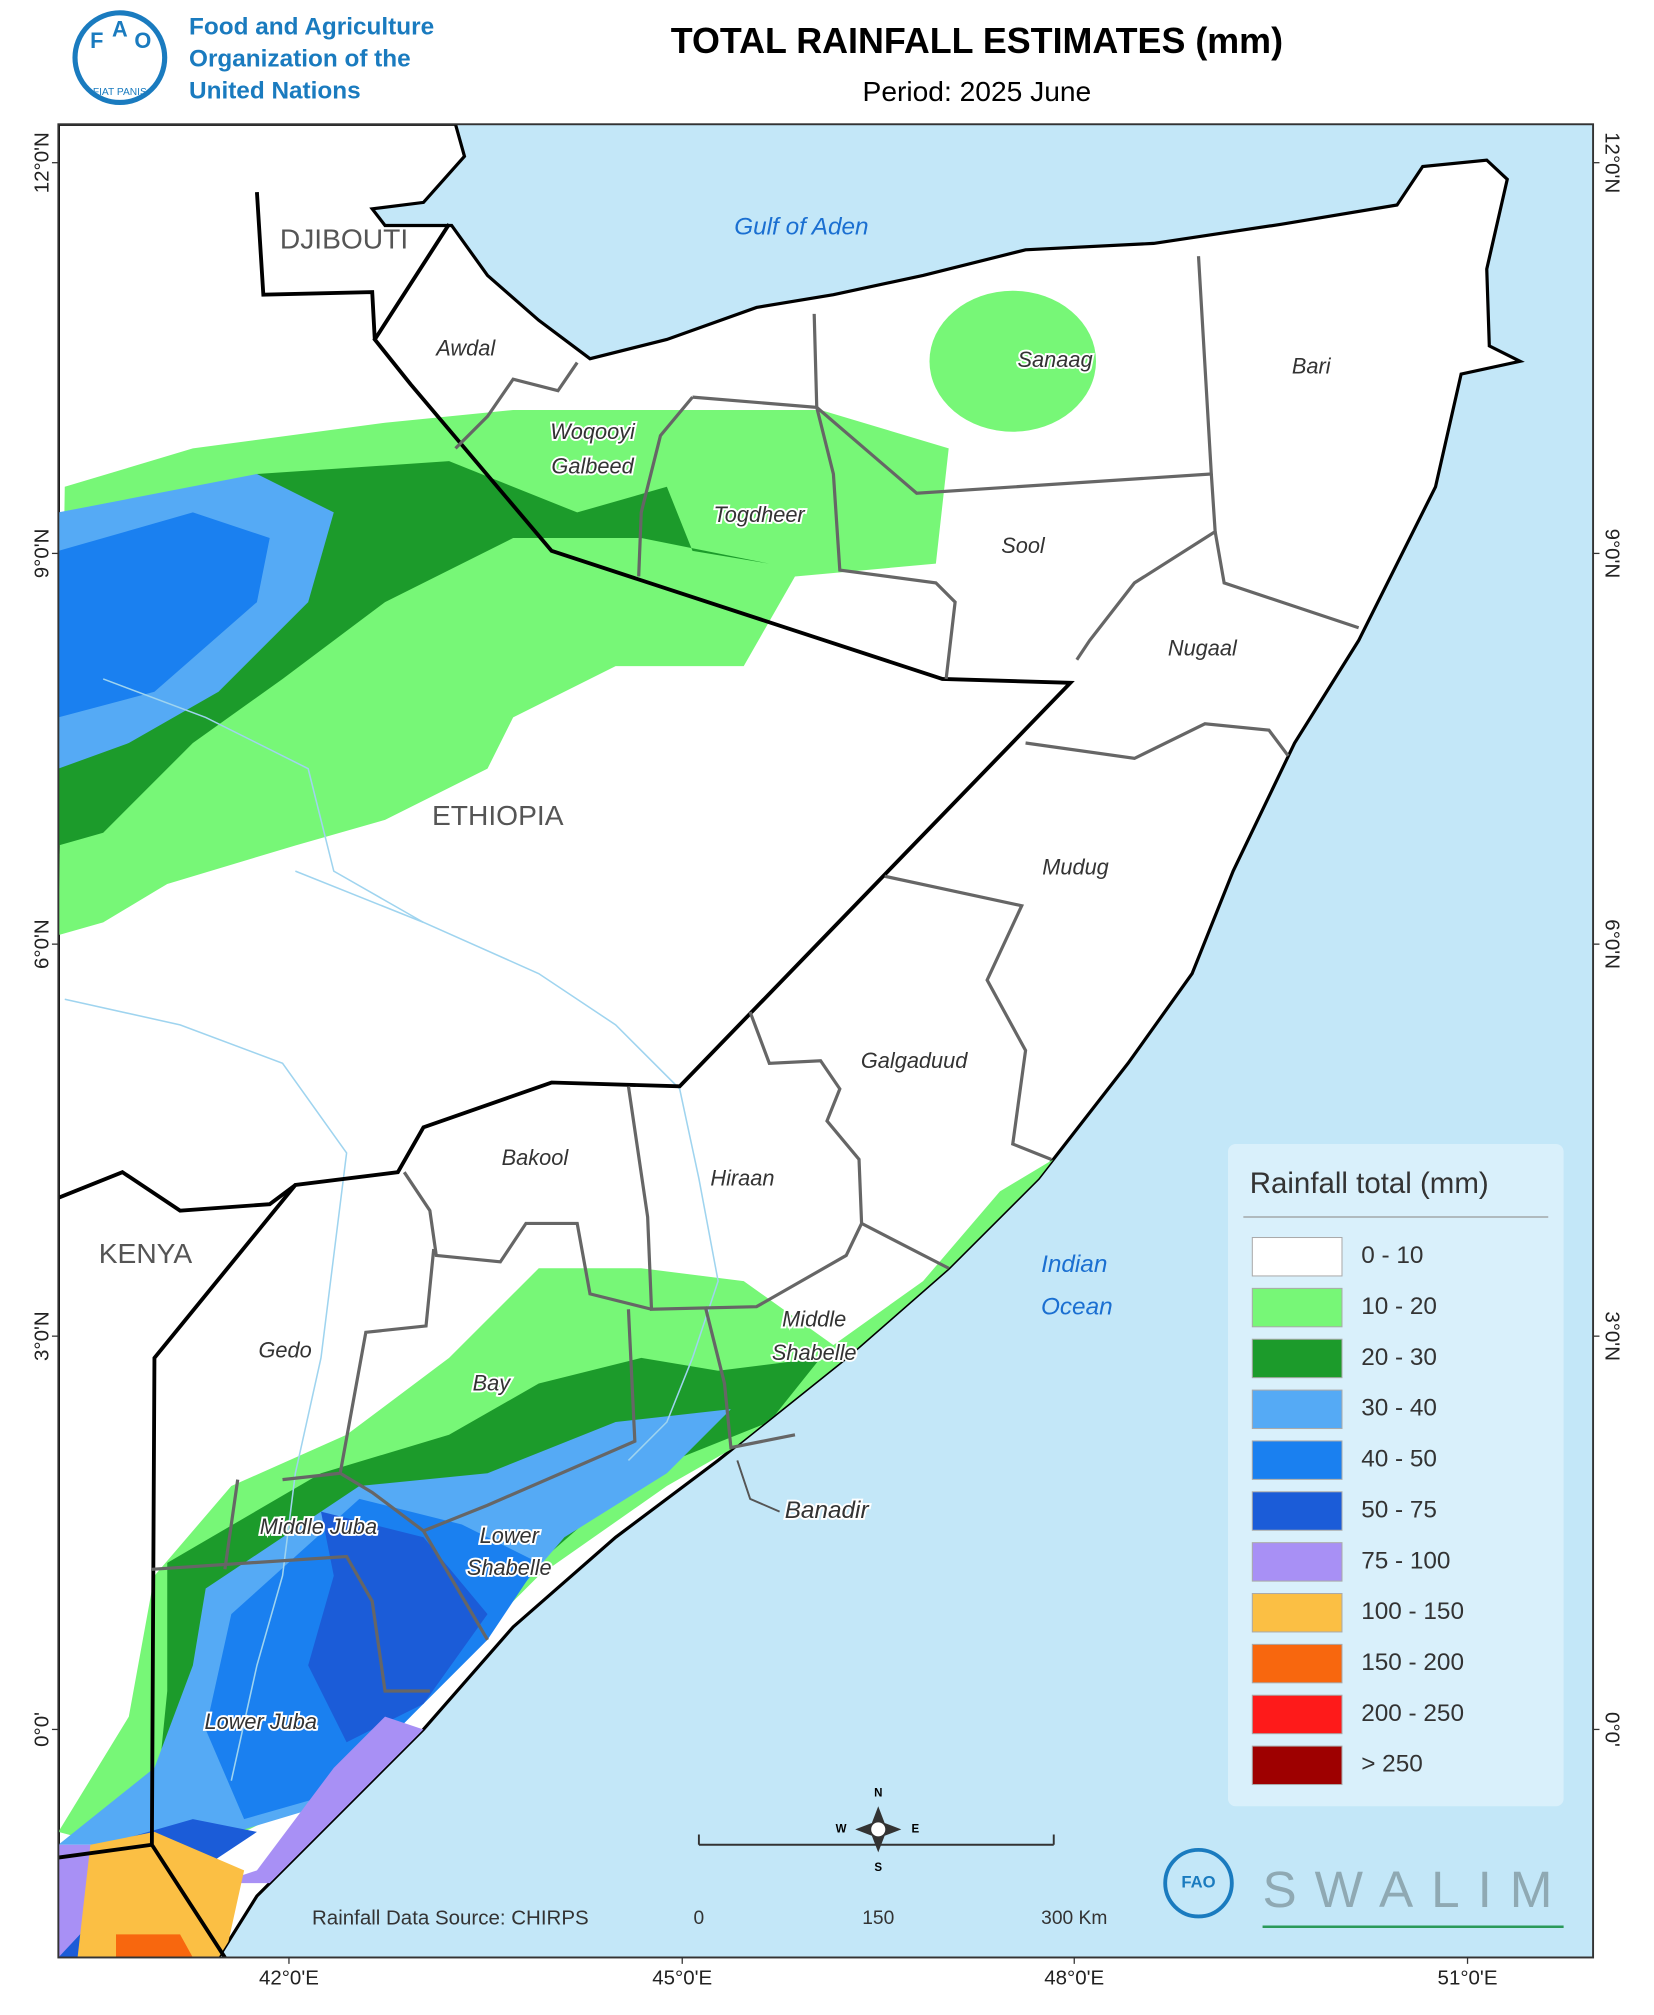  I want to click on logo-letter: A, so click(120, 28).